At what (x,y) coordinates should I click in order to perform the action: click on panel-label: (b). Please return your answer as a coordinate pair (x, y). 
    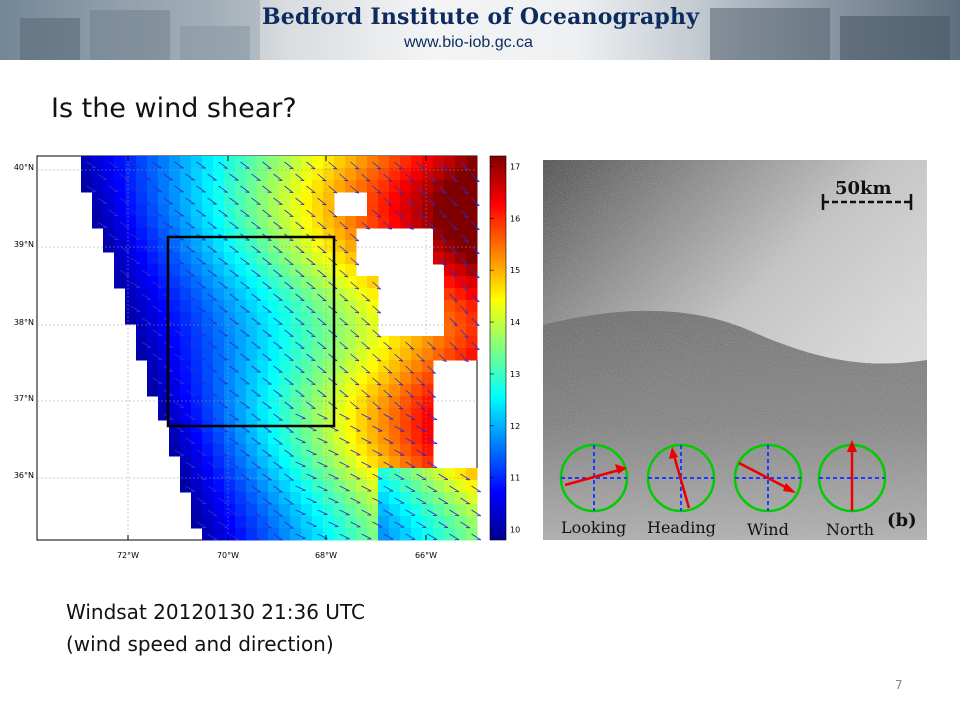
    Looking at the image, I should click on (902, 520).